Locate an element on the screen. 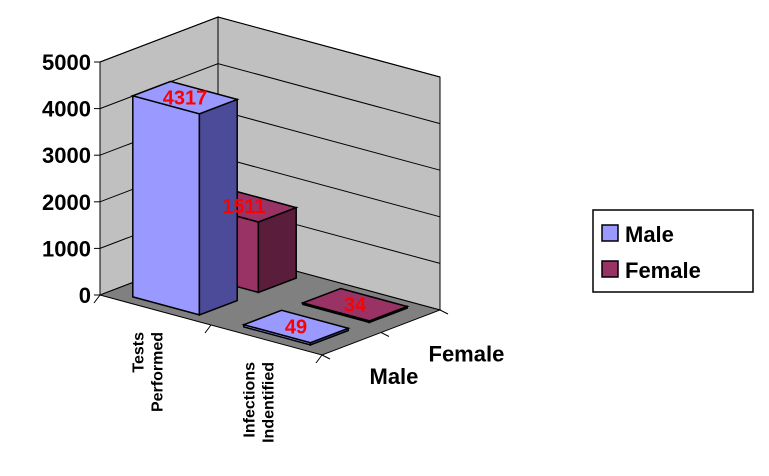  series-axis-label: Male is located at coordinates (394, 376).